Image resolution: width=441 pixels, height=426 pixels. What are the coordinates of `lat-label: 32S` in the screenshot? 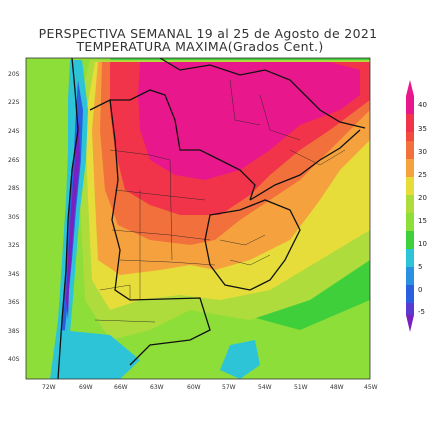 It's located at (14, 245).